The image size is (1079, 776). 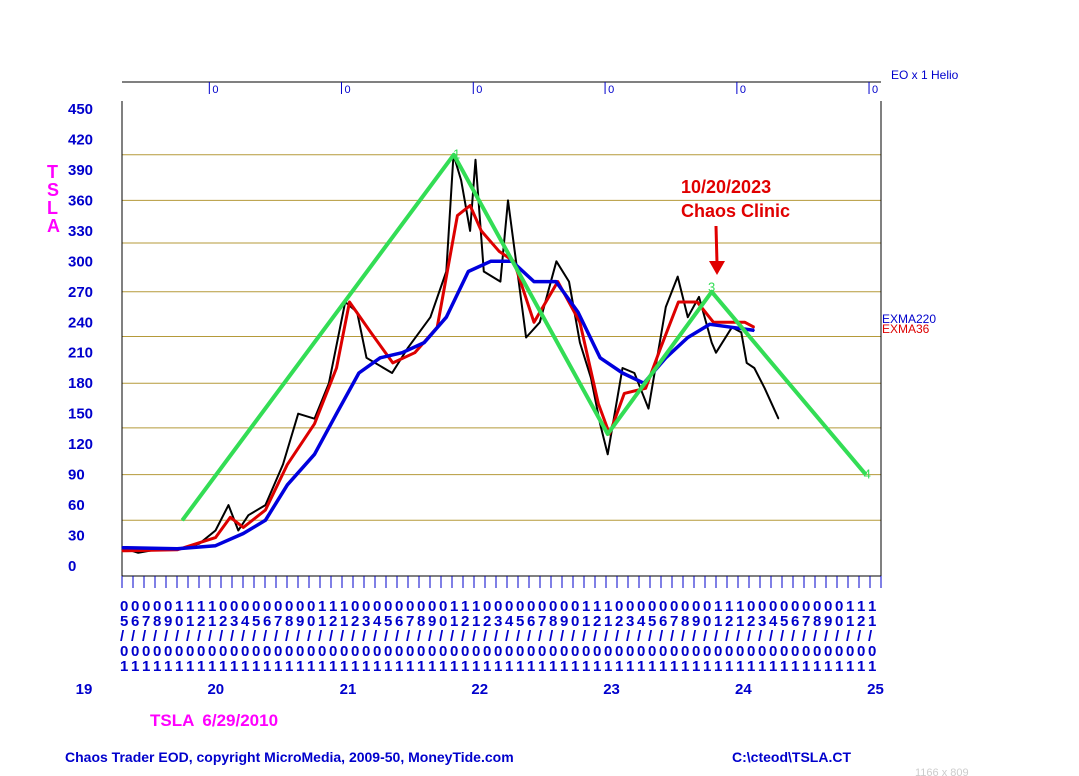 What do you see at coordinates (240, 720) in the screenshot?
I see `subtitle-start-date: 6/29/2010` at bounding box center [240, 720].